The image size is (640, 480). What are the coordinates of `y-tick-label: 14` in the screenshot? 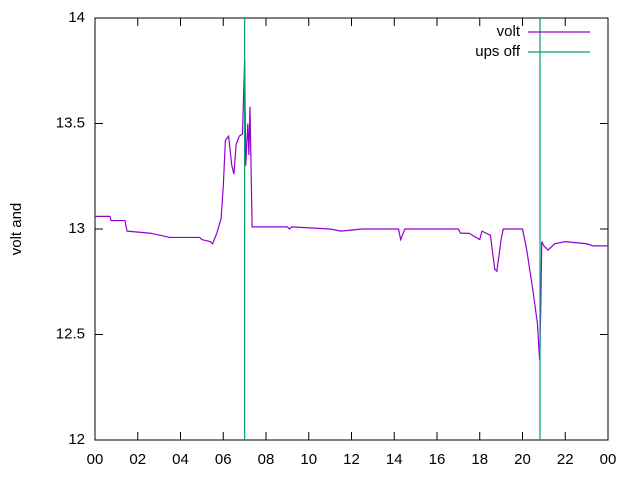 It's located at (76, 17).